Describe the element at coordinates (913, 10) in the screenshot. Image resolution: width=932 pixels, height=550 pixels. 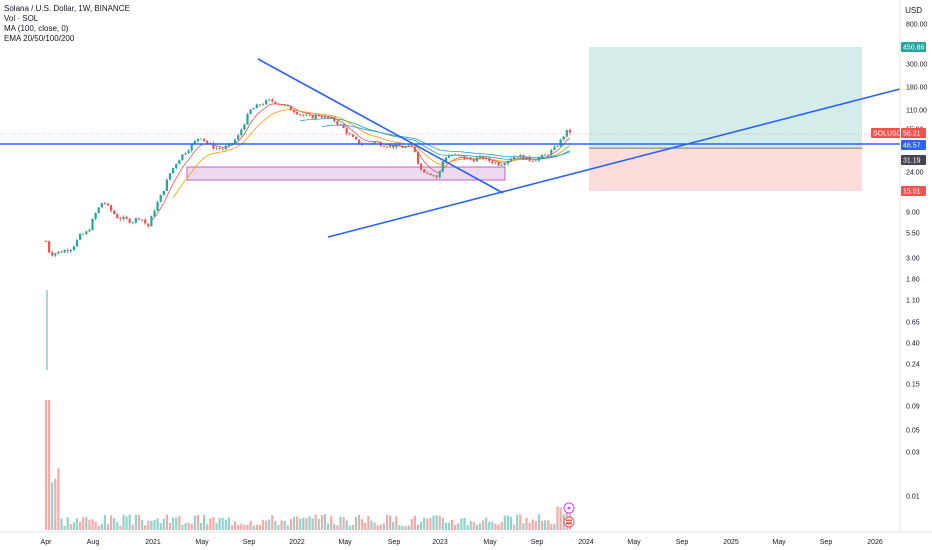
I see `currency-label: USD` at that location.